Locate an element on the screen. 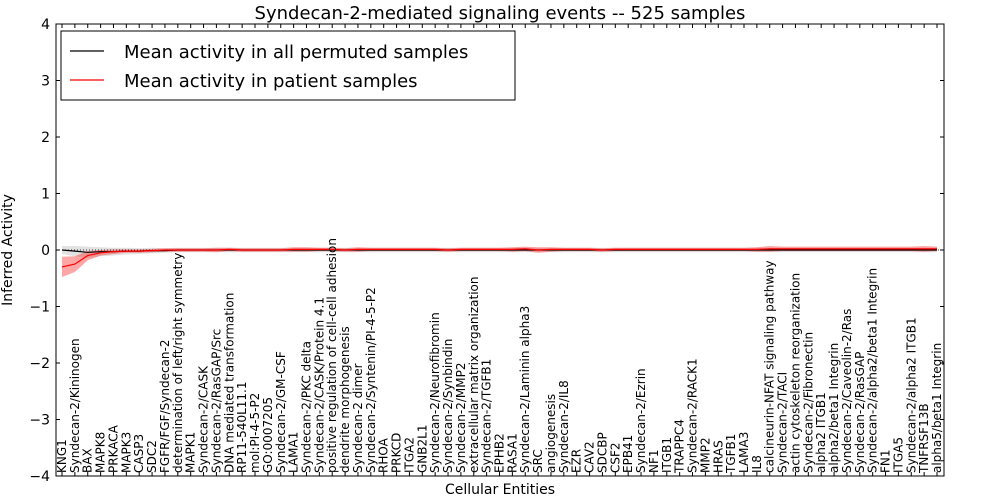  x-tick-label: GNB2L1 is located at coordinates (422, 449).